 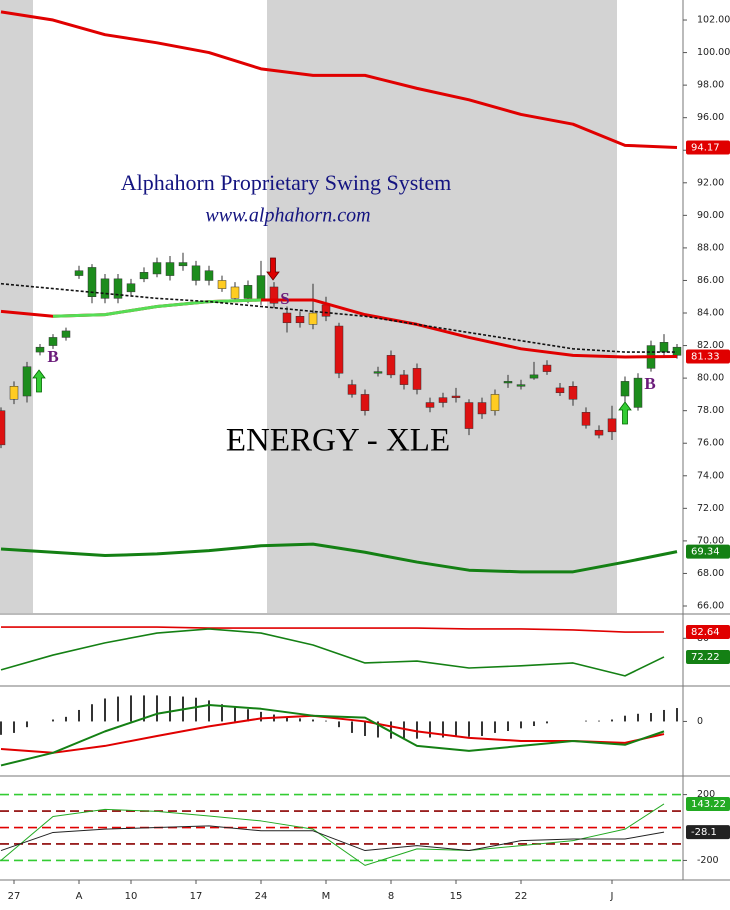 I want to click on y-tick-label: -200, so click(x=708, y=860).